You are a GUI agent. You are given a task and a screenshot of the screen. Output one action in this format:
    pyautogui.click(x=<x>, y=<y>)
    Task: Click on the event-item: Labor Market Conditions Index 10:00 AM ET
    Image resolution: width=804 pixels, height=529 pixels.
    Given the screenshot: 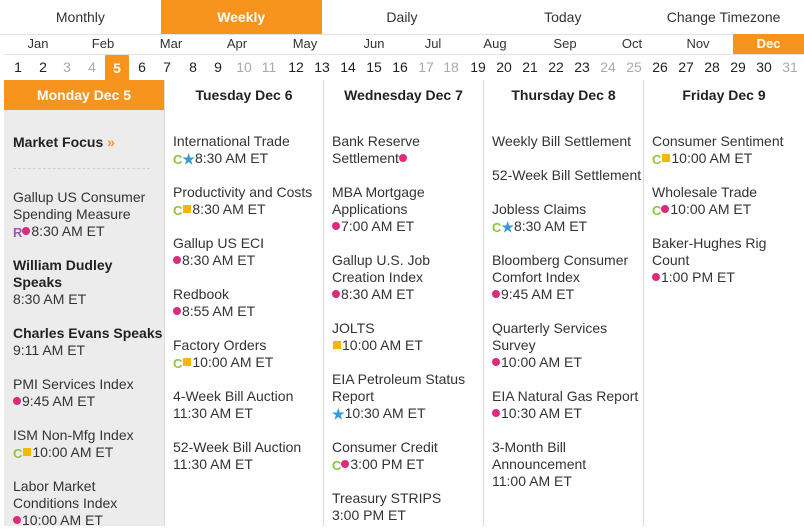 What is the action you would take?
    pyautogui.click(x=88, y=503)
    